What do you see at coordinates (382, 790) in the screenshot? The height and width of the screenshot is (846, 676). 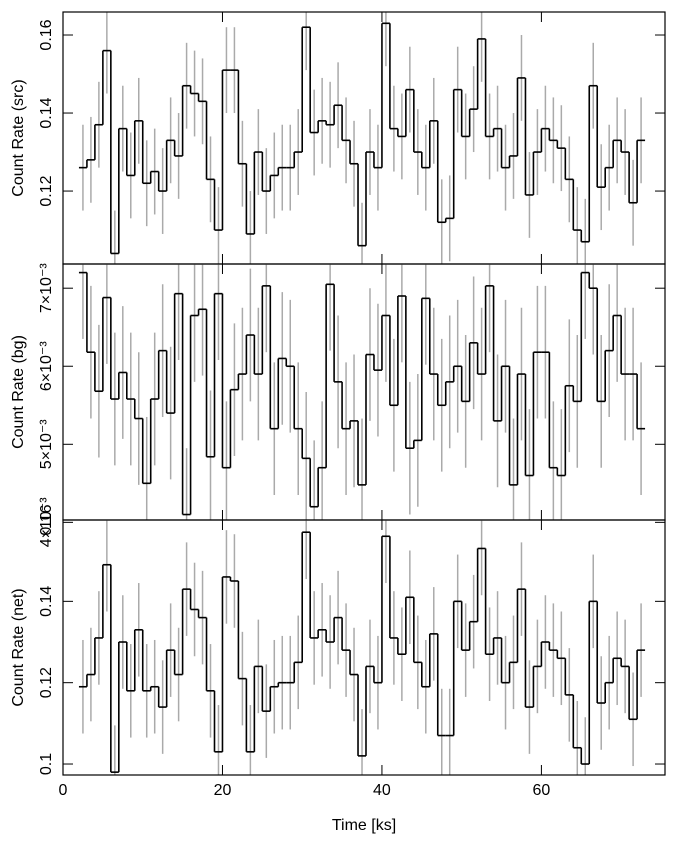 I see `x-tick-label: 40` at bounding box center [382, 790].